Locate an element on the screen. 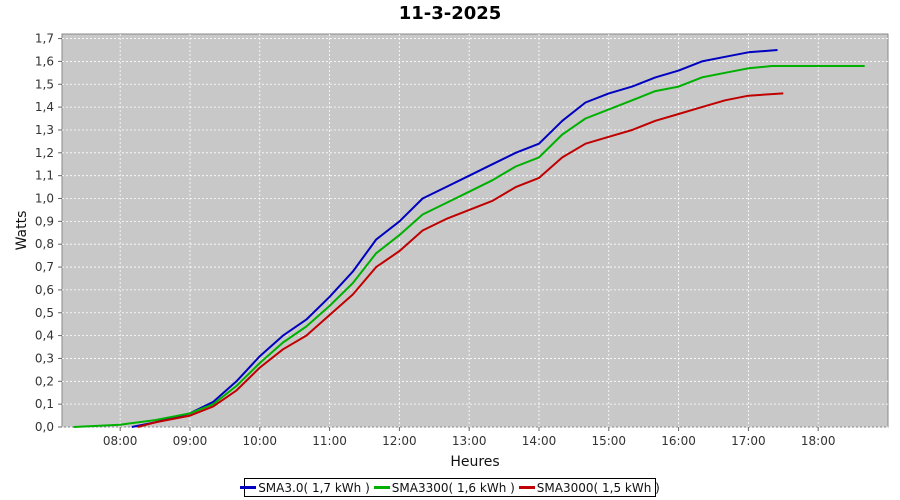  x-tick-label: 08:00 is located at coordinates (120, 441).